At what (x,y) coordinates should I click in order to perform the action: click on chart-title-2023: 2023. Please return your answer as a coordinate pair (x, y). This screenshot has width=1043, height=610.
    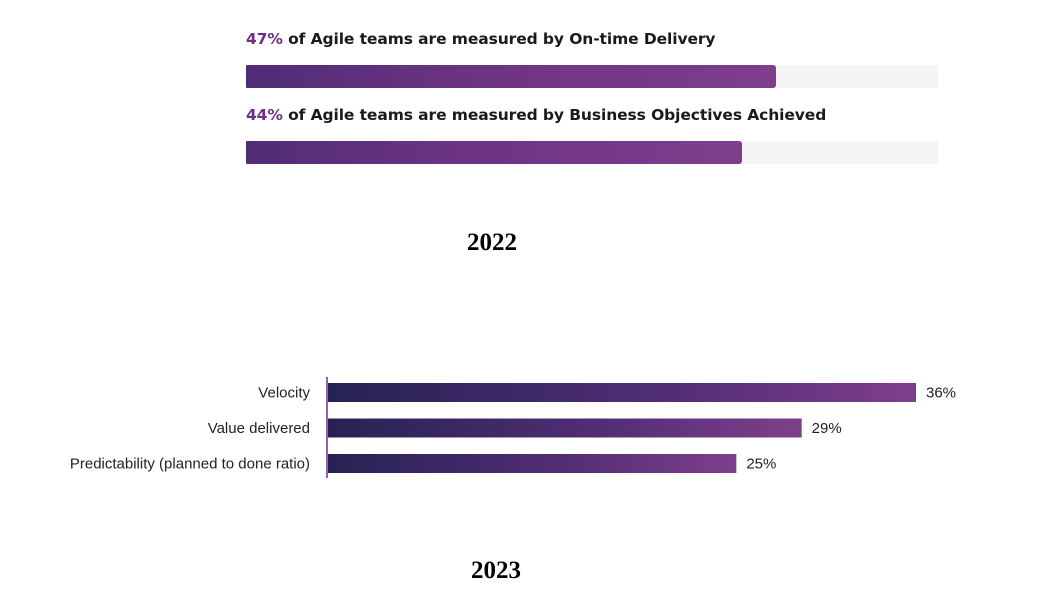
    Looking at the image, I should click on (496, 570).